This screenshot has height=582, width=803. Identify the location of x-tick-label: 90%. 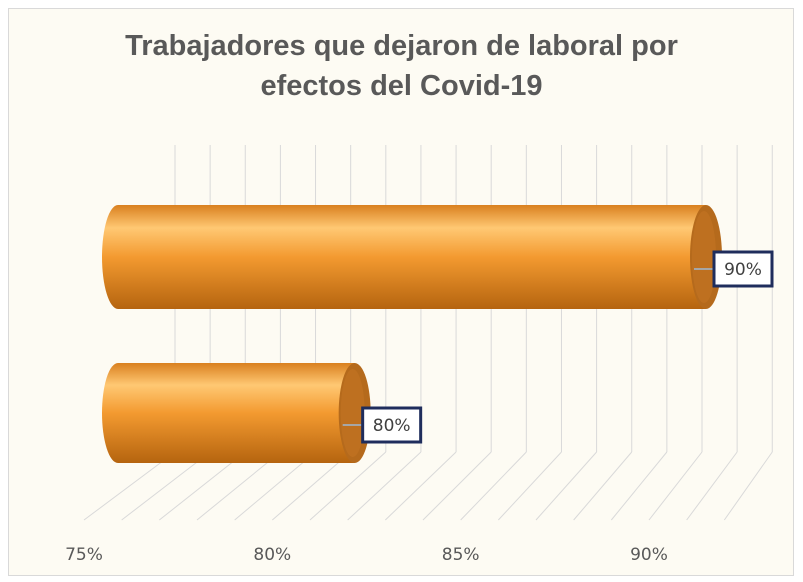
(649, 555).